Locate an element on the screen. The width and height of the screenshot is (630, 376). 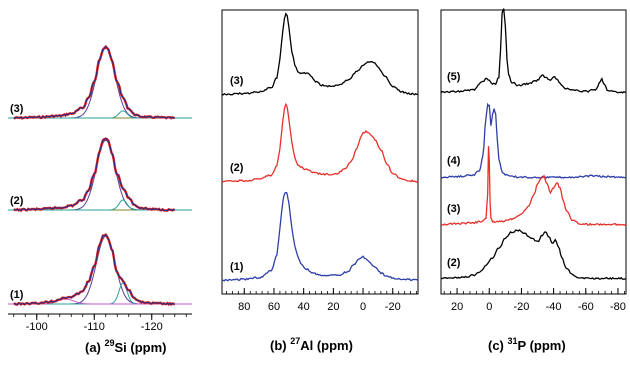
x-axis-label: (b) 27Al (ppm) is located at coordinates (311, 344).